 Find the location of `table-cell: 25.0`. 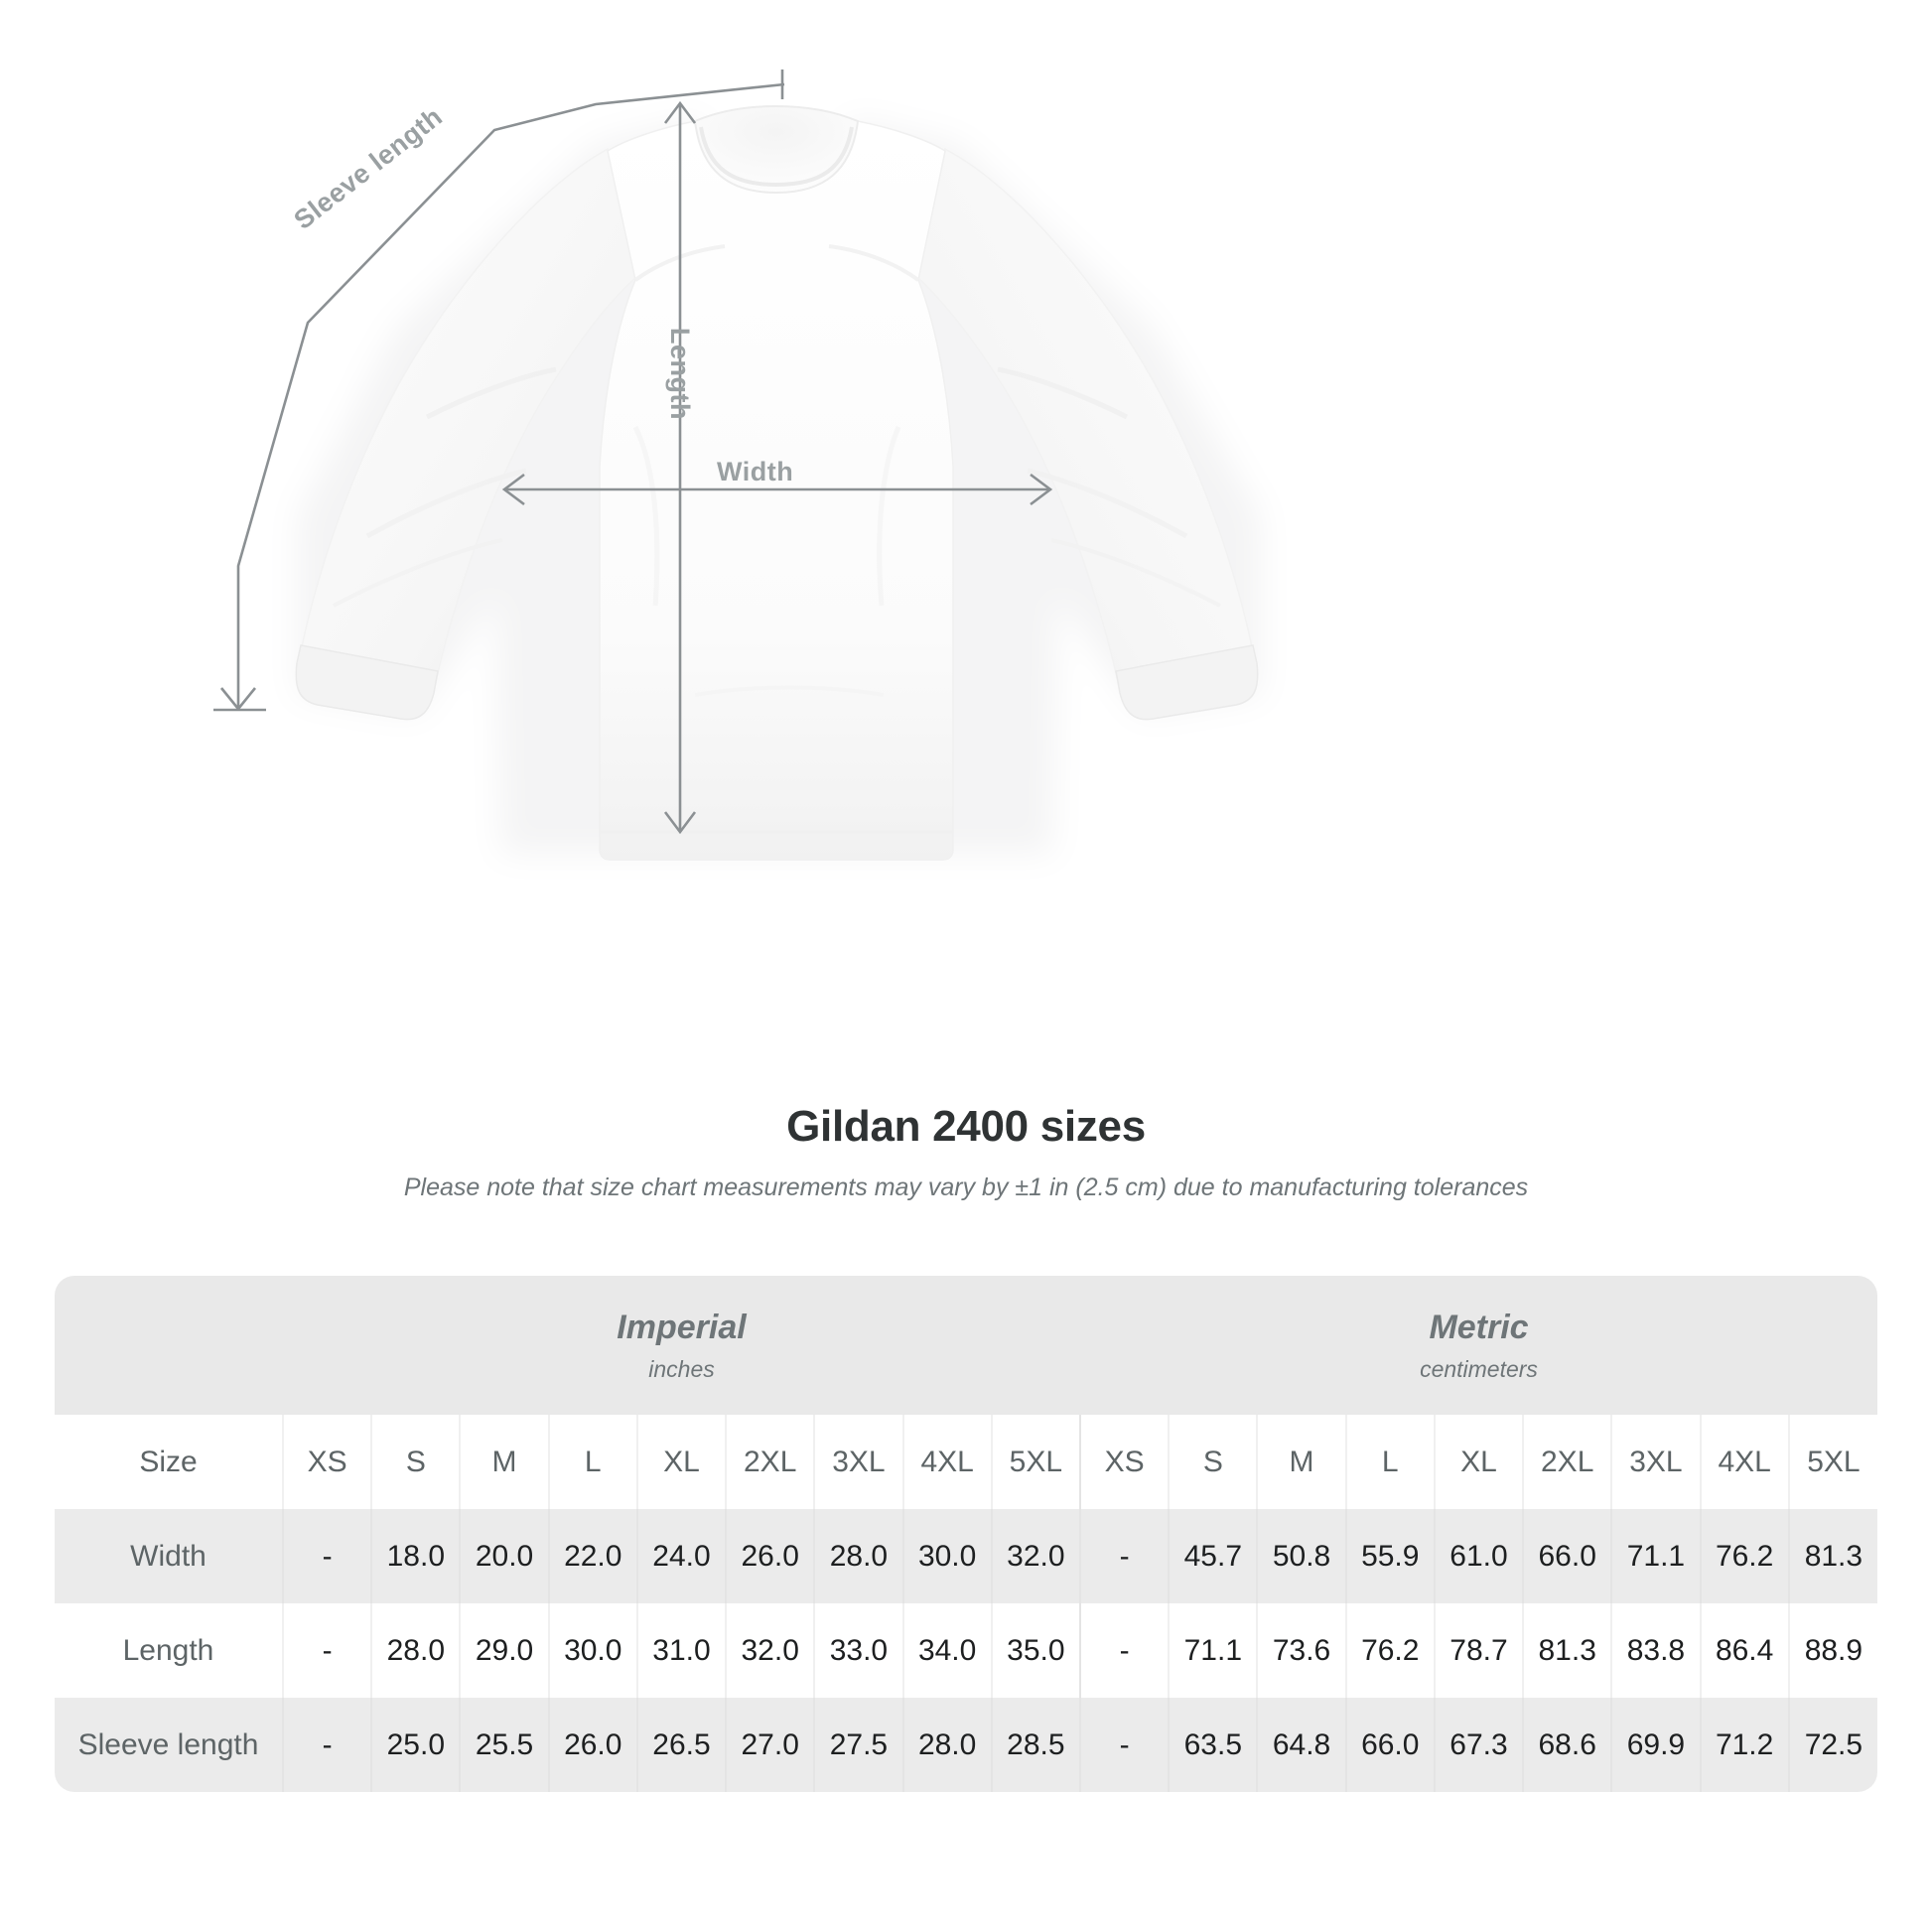

table-cell: 25.0 is located at coordinates (415, 1745).